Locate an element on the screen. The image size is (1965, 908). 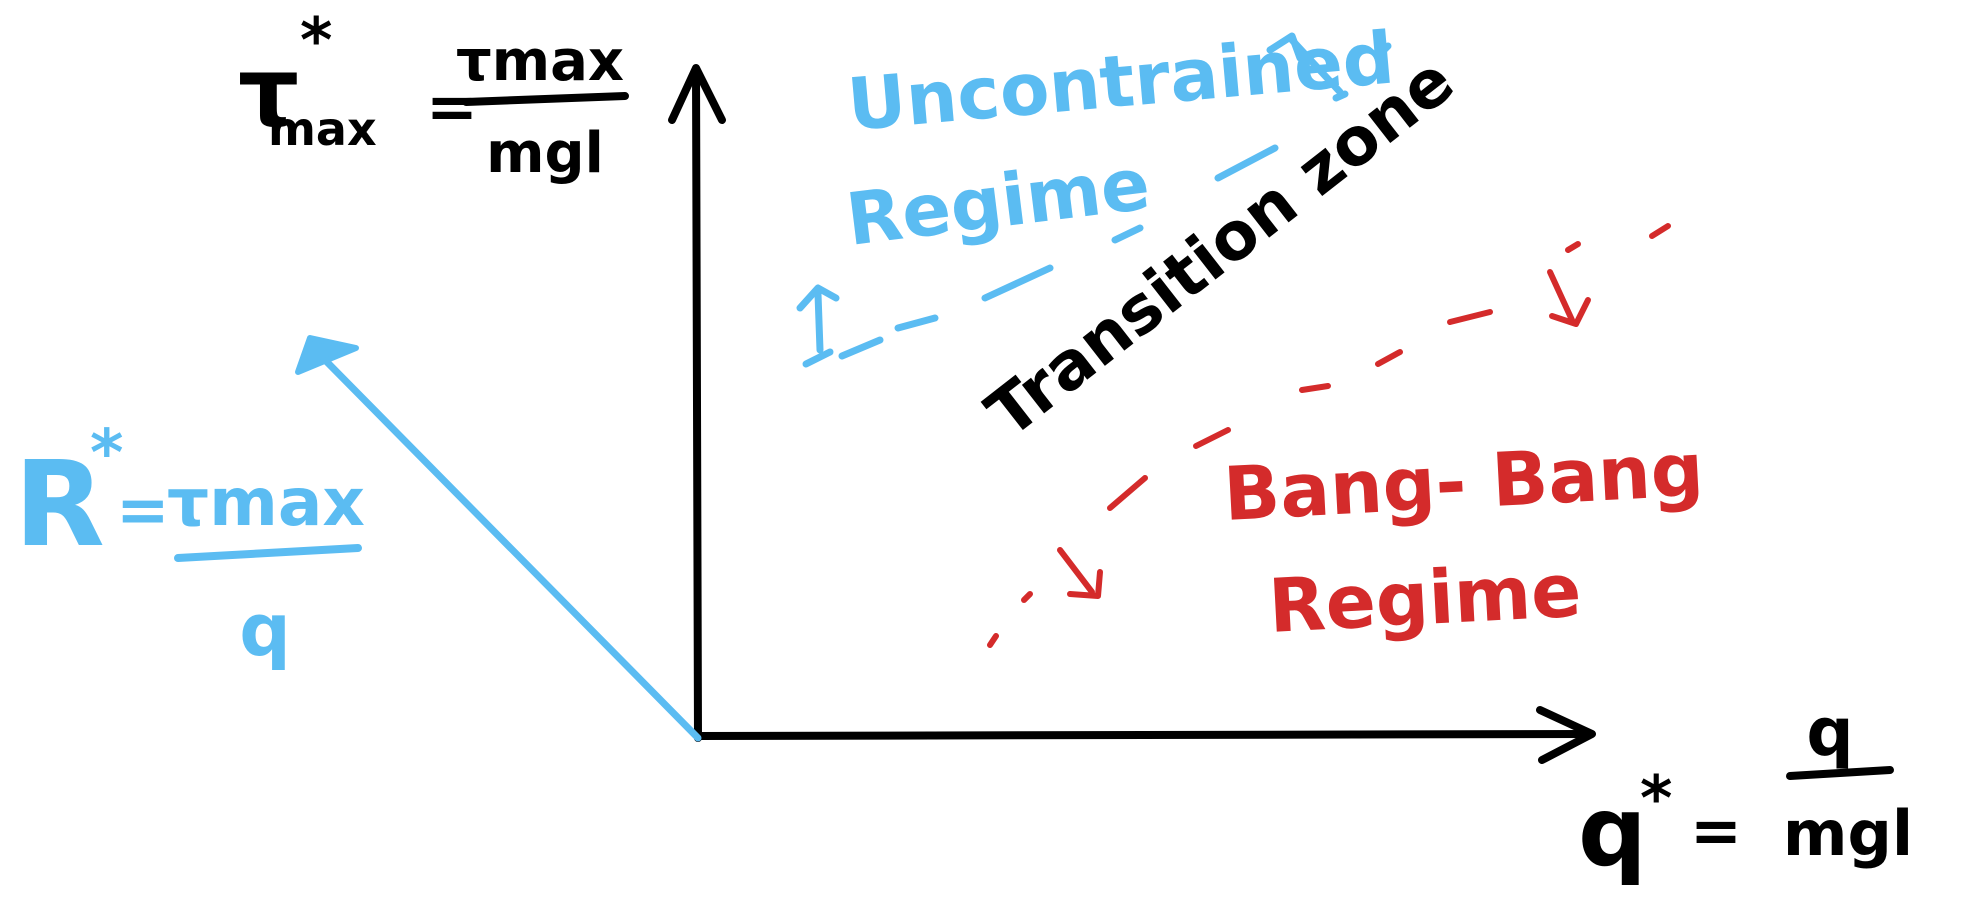
ratio-label: R * = τmax q is located at coordinates (189, 544).